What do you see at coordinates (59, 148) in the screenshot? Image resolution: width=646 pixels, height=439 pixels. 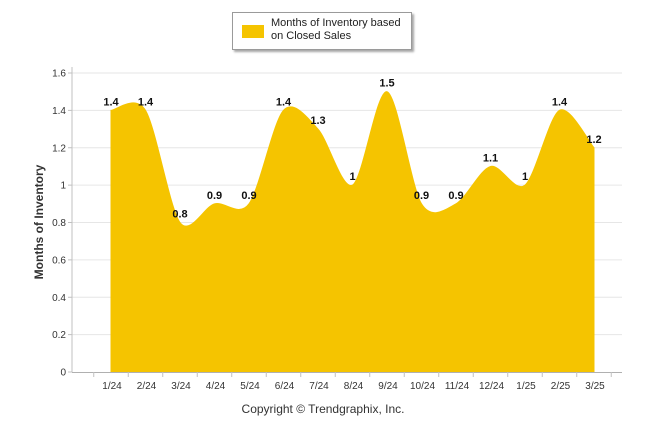 I see `y-tick-label: 1.2` at bounding box center [59, 148].